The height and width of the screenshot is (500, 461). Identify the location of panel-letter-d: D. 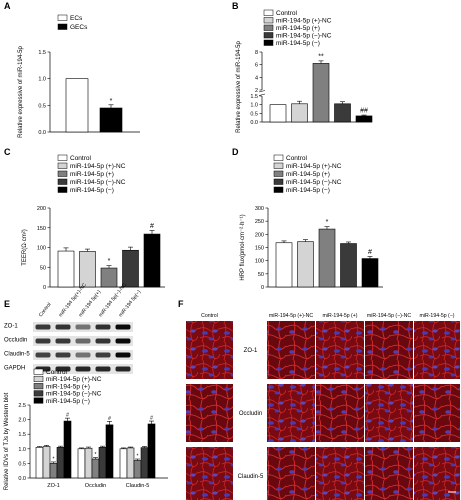
(235, 152).